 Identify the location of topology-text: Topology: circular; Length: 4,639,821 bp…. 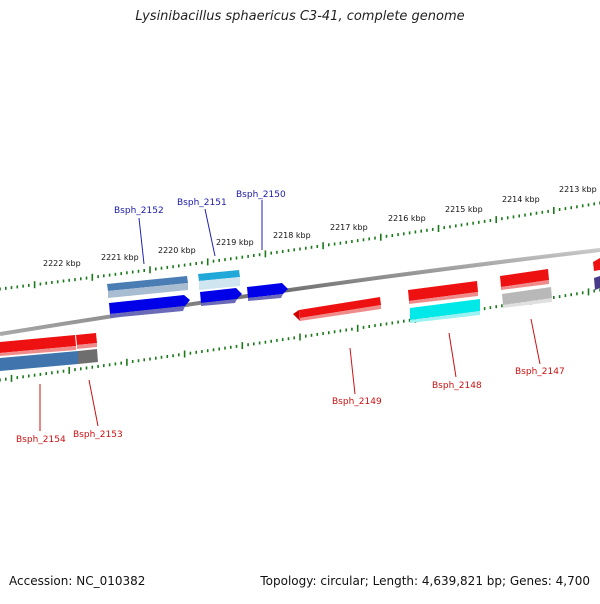
(425, 581).